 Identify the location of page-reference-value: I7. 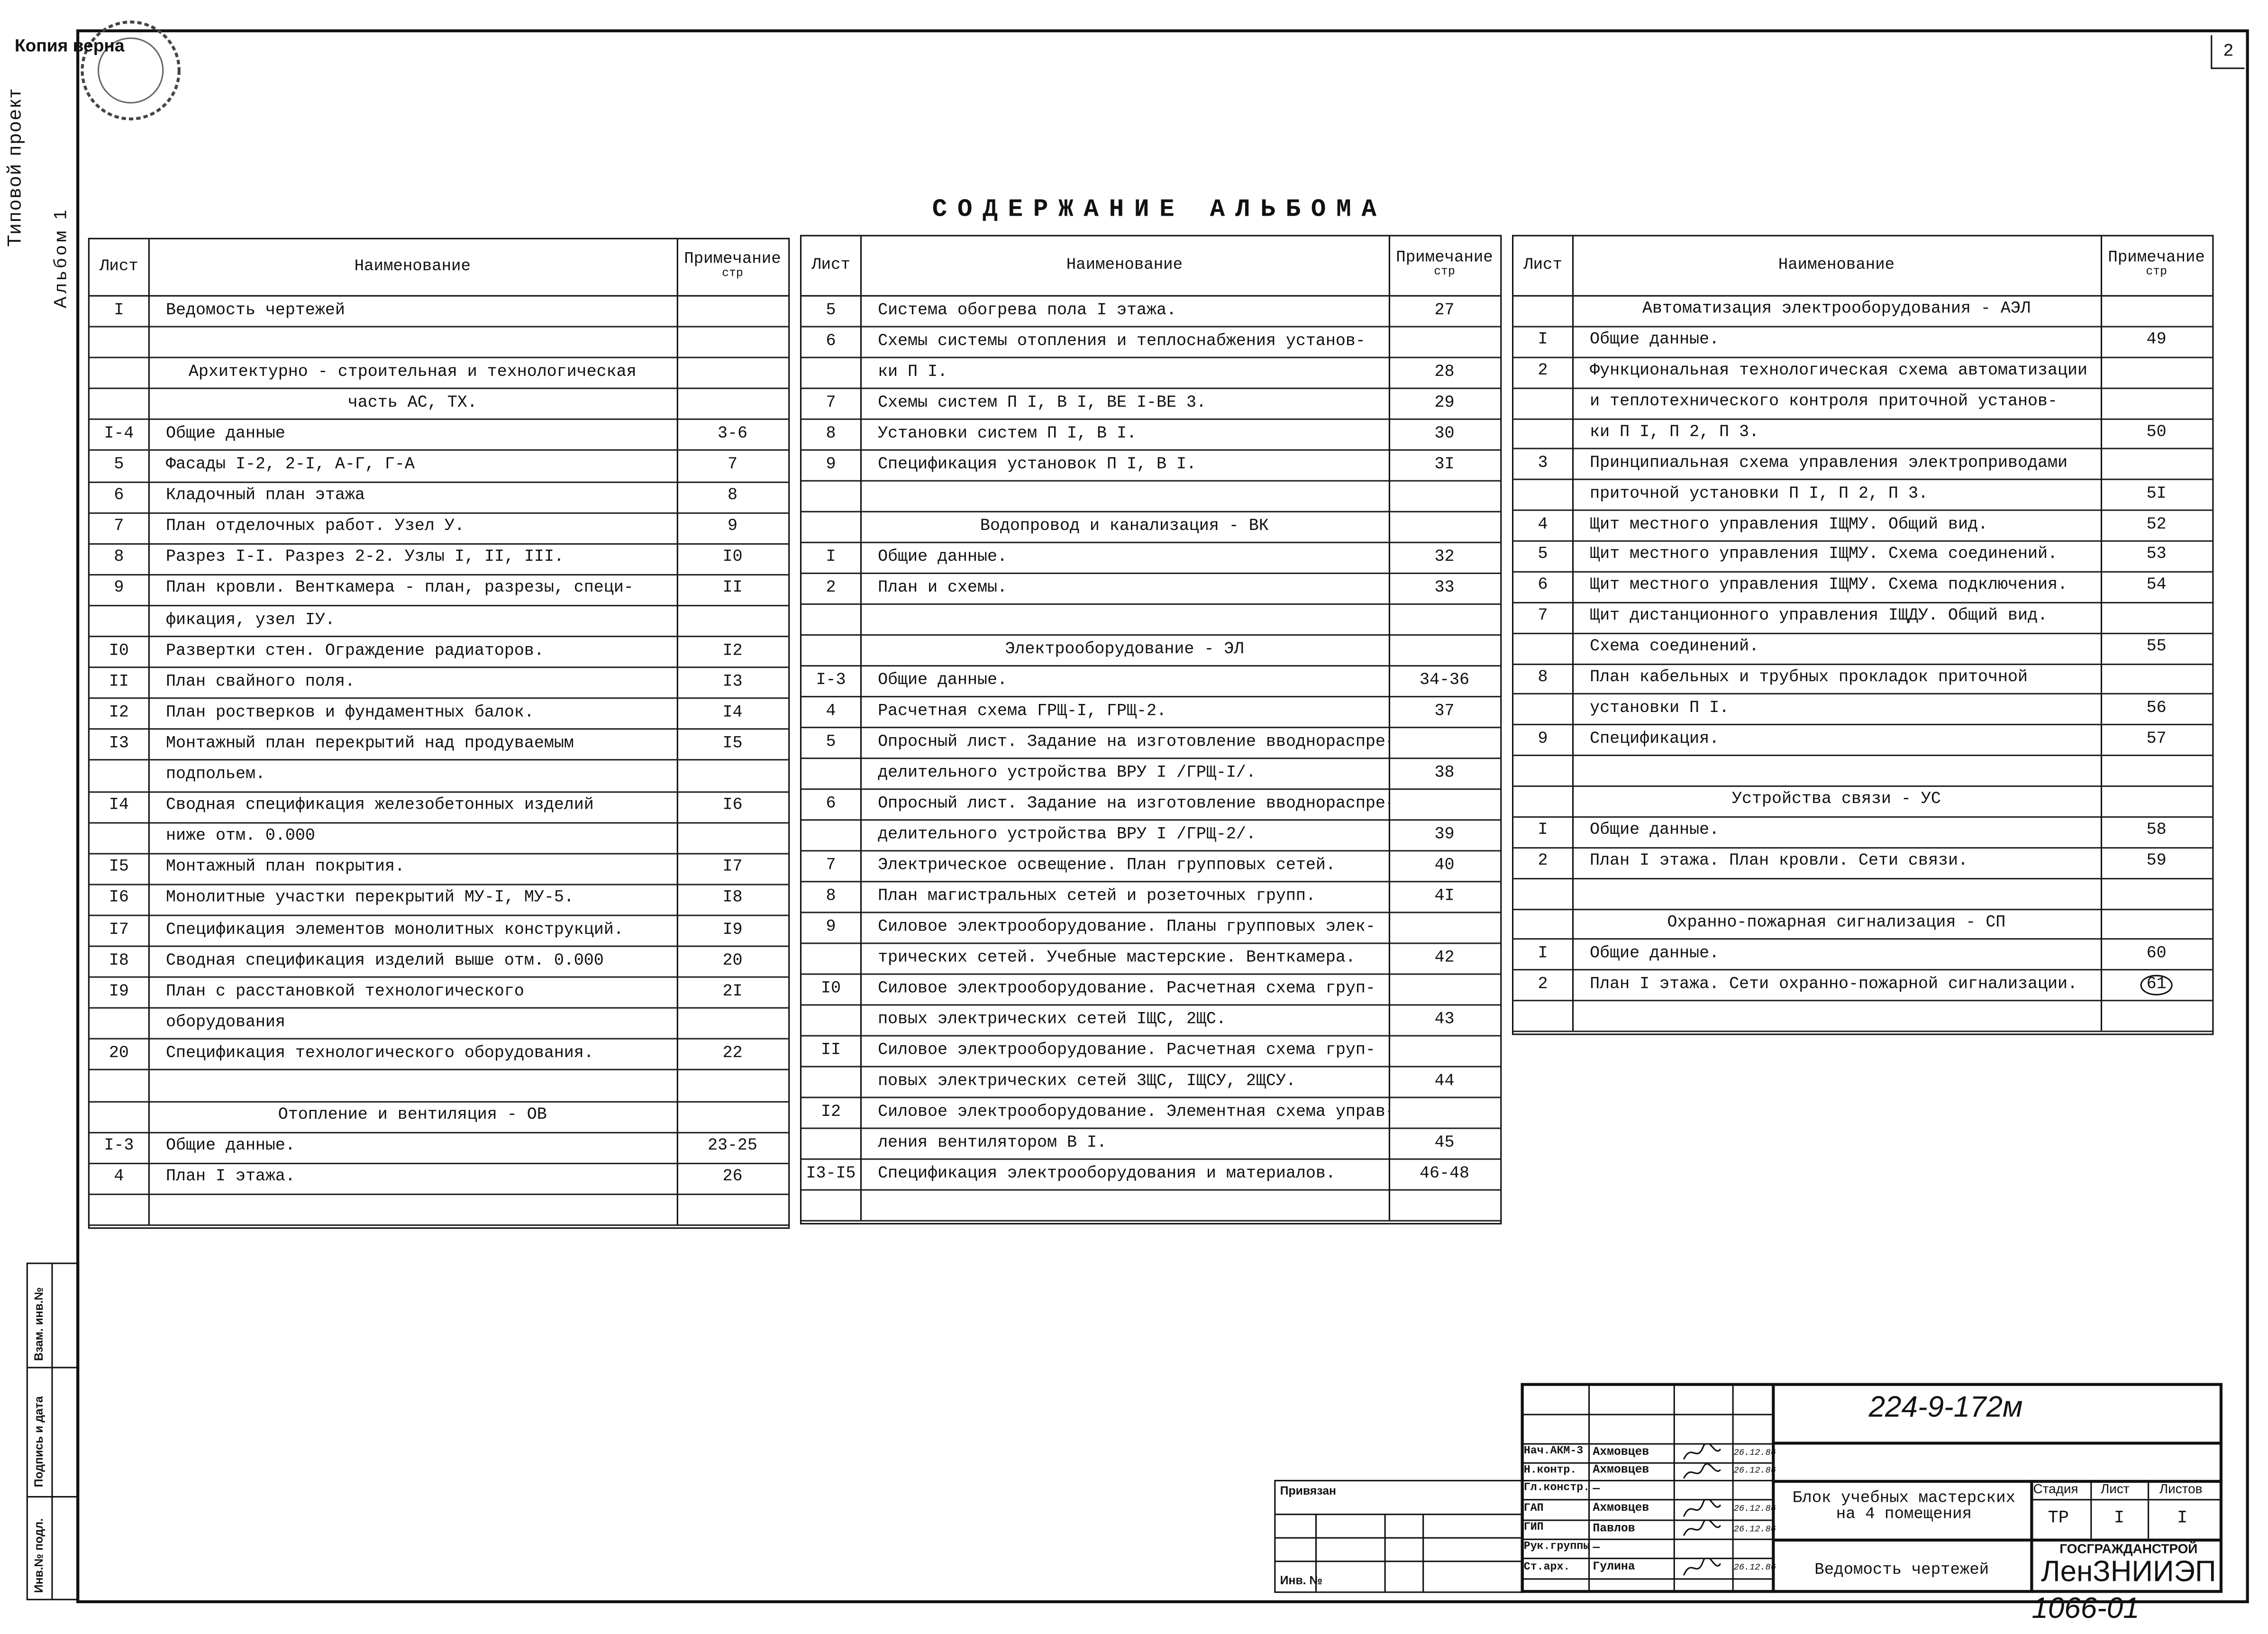
(733, 868).